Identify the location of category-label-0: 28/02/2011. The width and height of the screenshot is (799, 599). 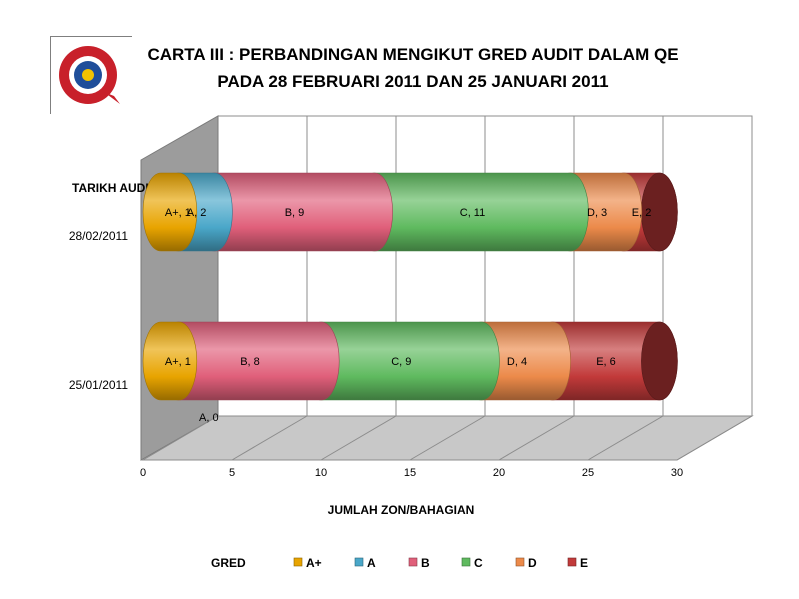
(98, 236).